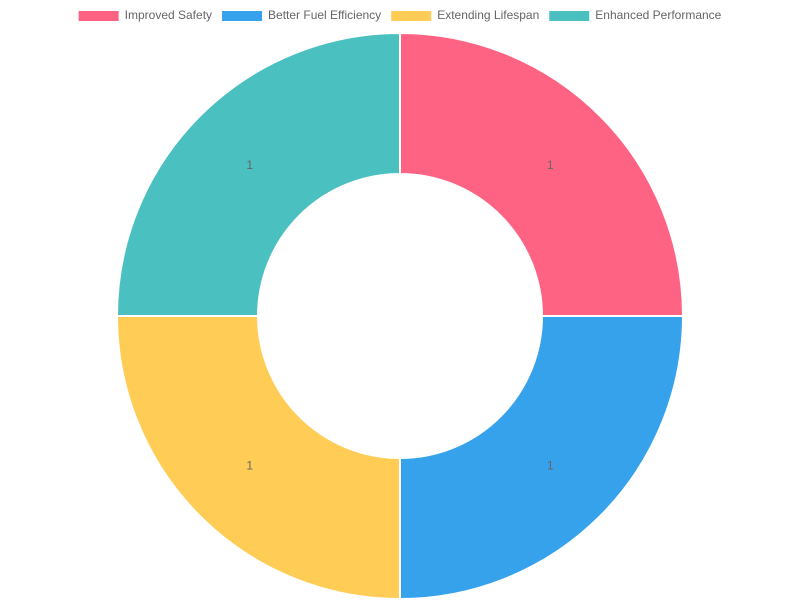 This screenshot has height=600, width=800. What do you see at coordinates (168, 15) in the screenshot?
I see `legend-label: Improved Safety` at bounding box center [168, 15].